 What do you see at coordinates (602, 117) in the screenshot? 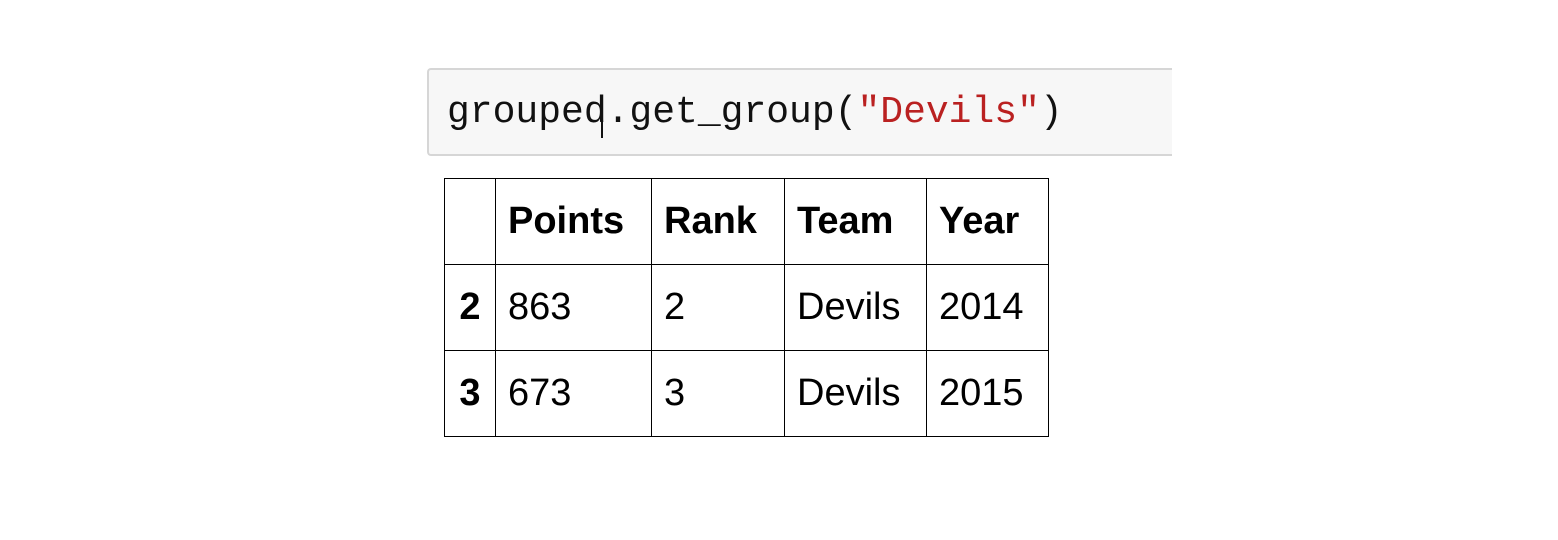
I see `text-cursor` at bounding box center [602, 117].